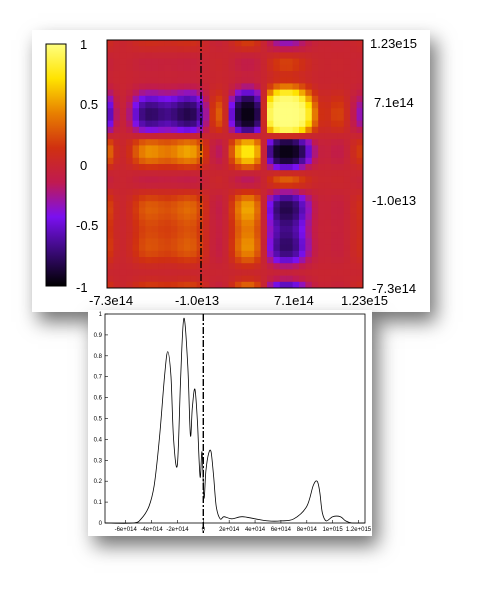 This screenshot has width=490, height=603. I want to click on y-tick-label: 7.1e14, so click(394, 102).